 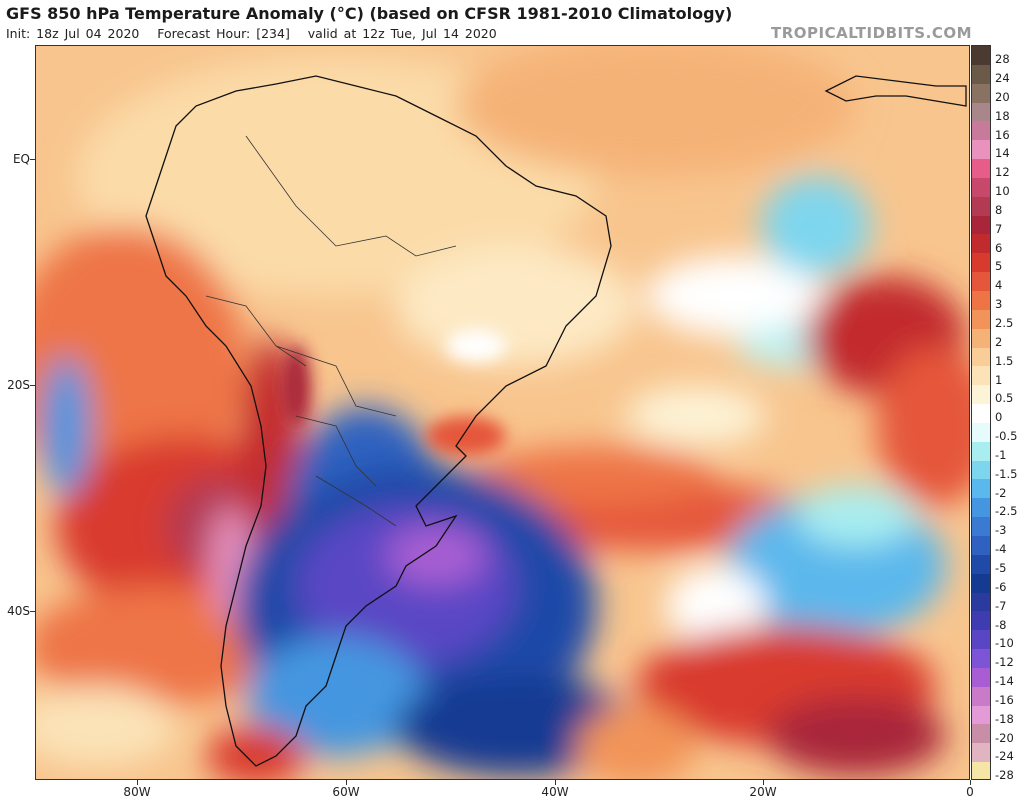 I want to click on colorbar-label: -14, so click(x=1004, y=681).